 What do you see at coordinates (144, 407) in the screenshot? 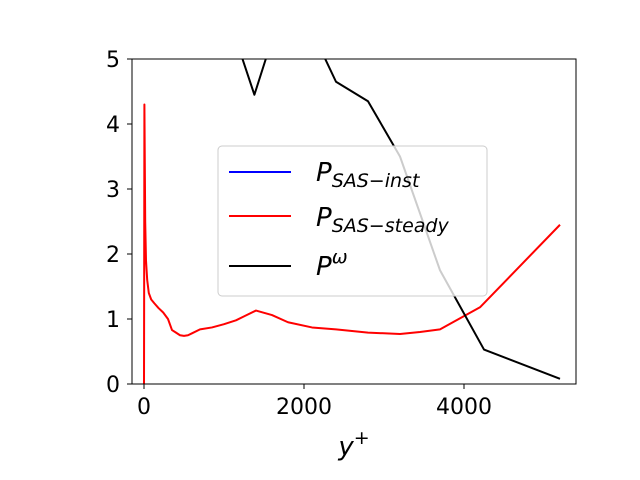
I see `x-tick-label: 0` at bounding box center [144, 407].